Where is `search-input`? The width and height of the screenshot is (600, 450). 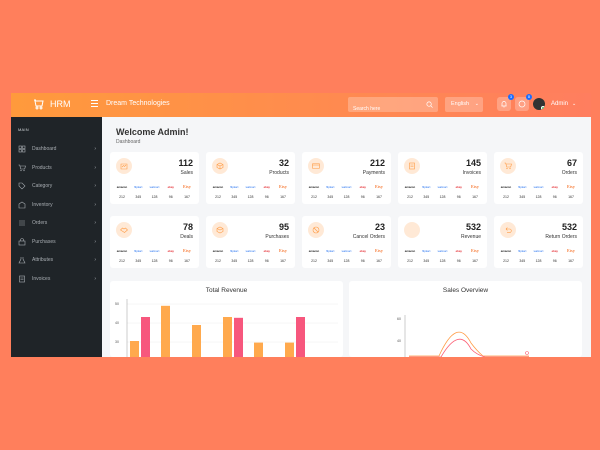
search-input is located at coordinates (385, 109).